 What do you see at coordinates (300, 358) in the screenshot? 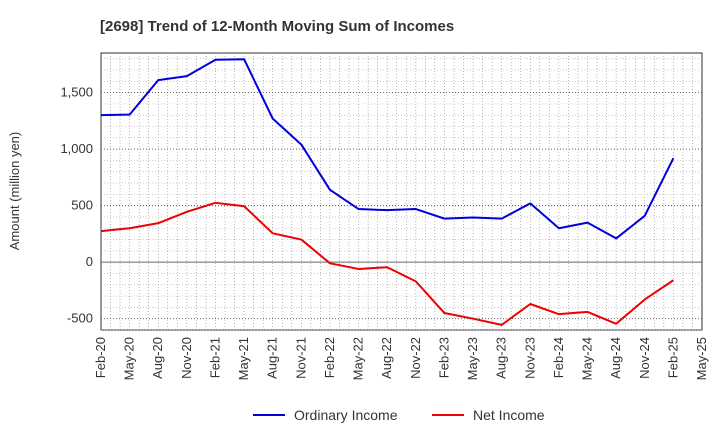
I see `x-tick-label: Nov-21` at bounding box center [300, 358].